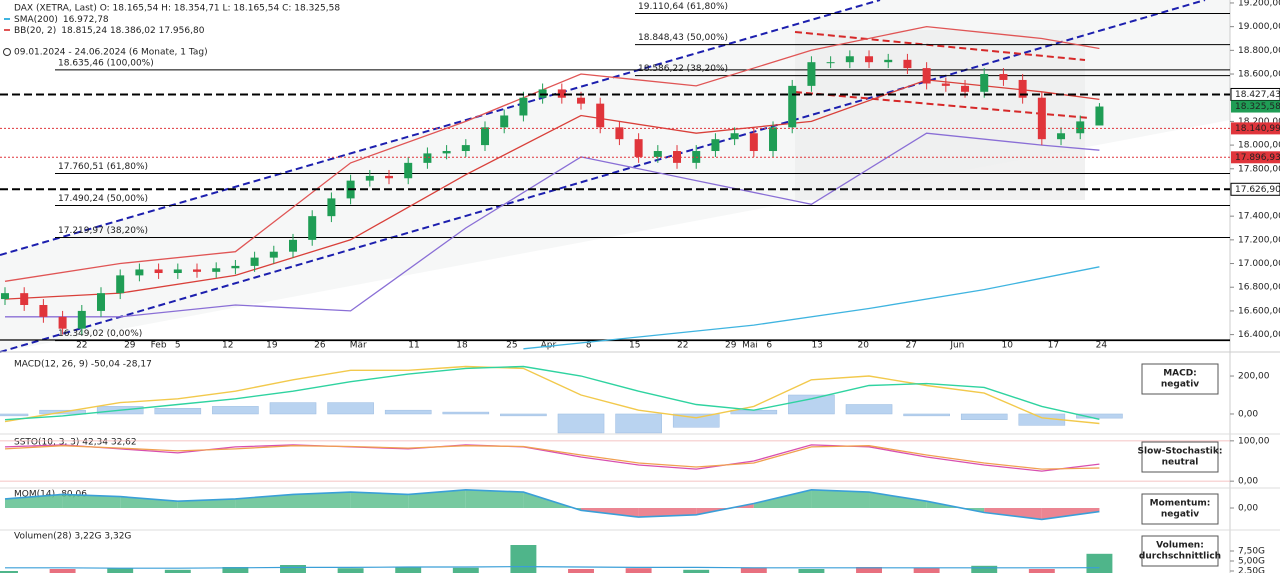  Describe the element at coordinates (811, 308) in the screenshot. I see `indicator-line` at that location.